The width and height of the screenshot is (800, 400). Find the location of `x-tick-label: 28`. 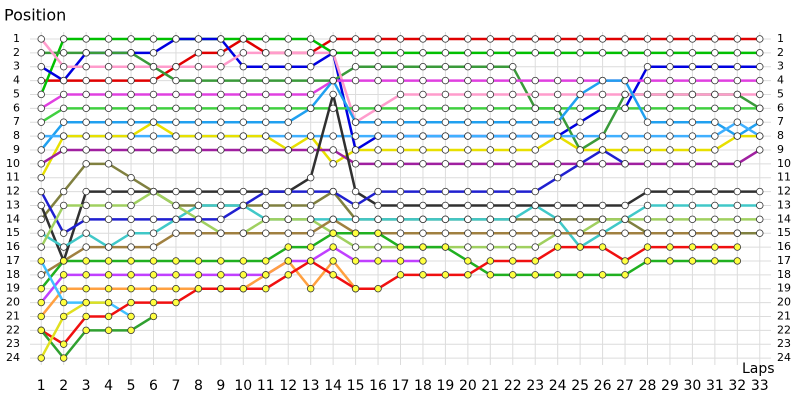

x-tick-label: 28 is located at coordinates (648, 386).